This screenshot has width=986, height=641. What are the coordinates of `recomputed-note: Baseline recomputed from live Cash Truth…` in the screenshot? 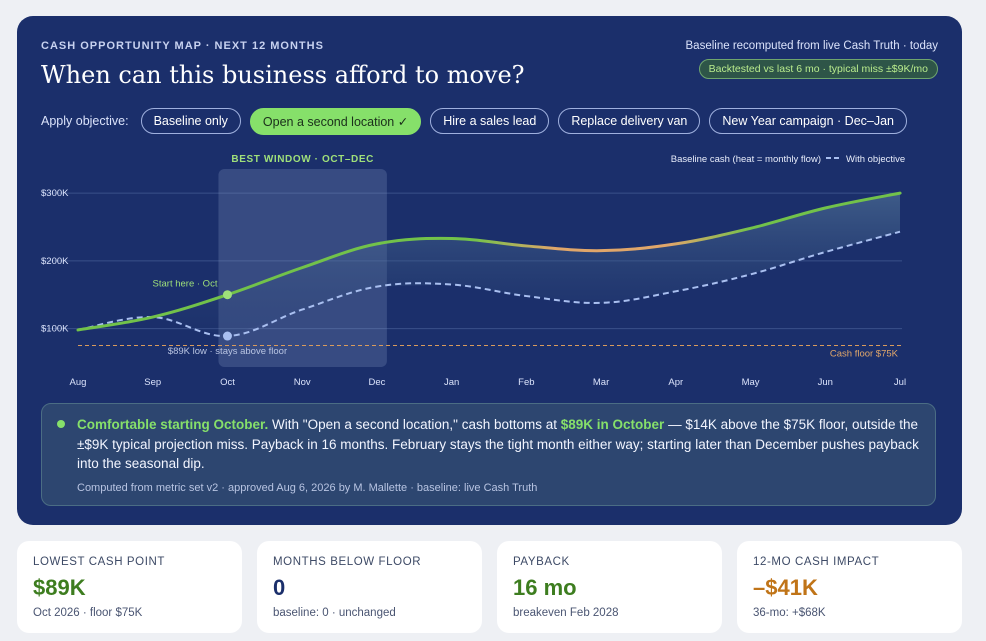 It's located at (811, 46).